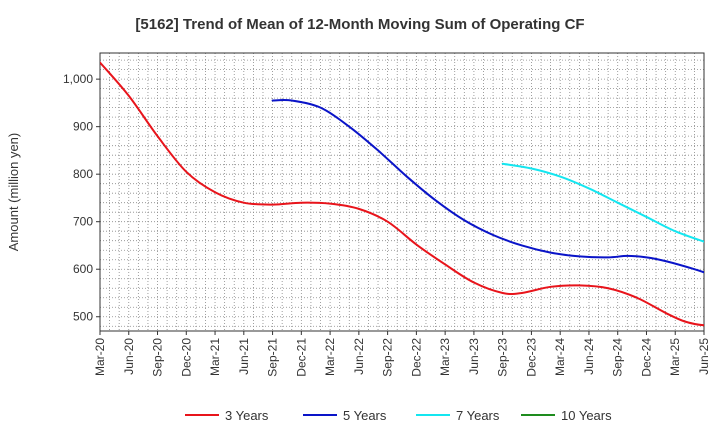 The height and width of the screenshot is (440, 720). Describe the element at coordinates (301, 357) in the screenshot. I see `x-tick-label: Dec-21` at that location.